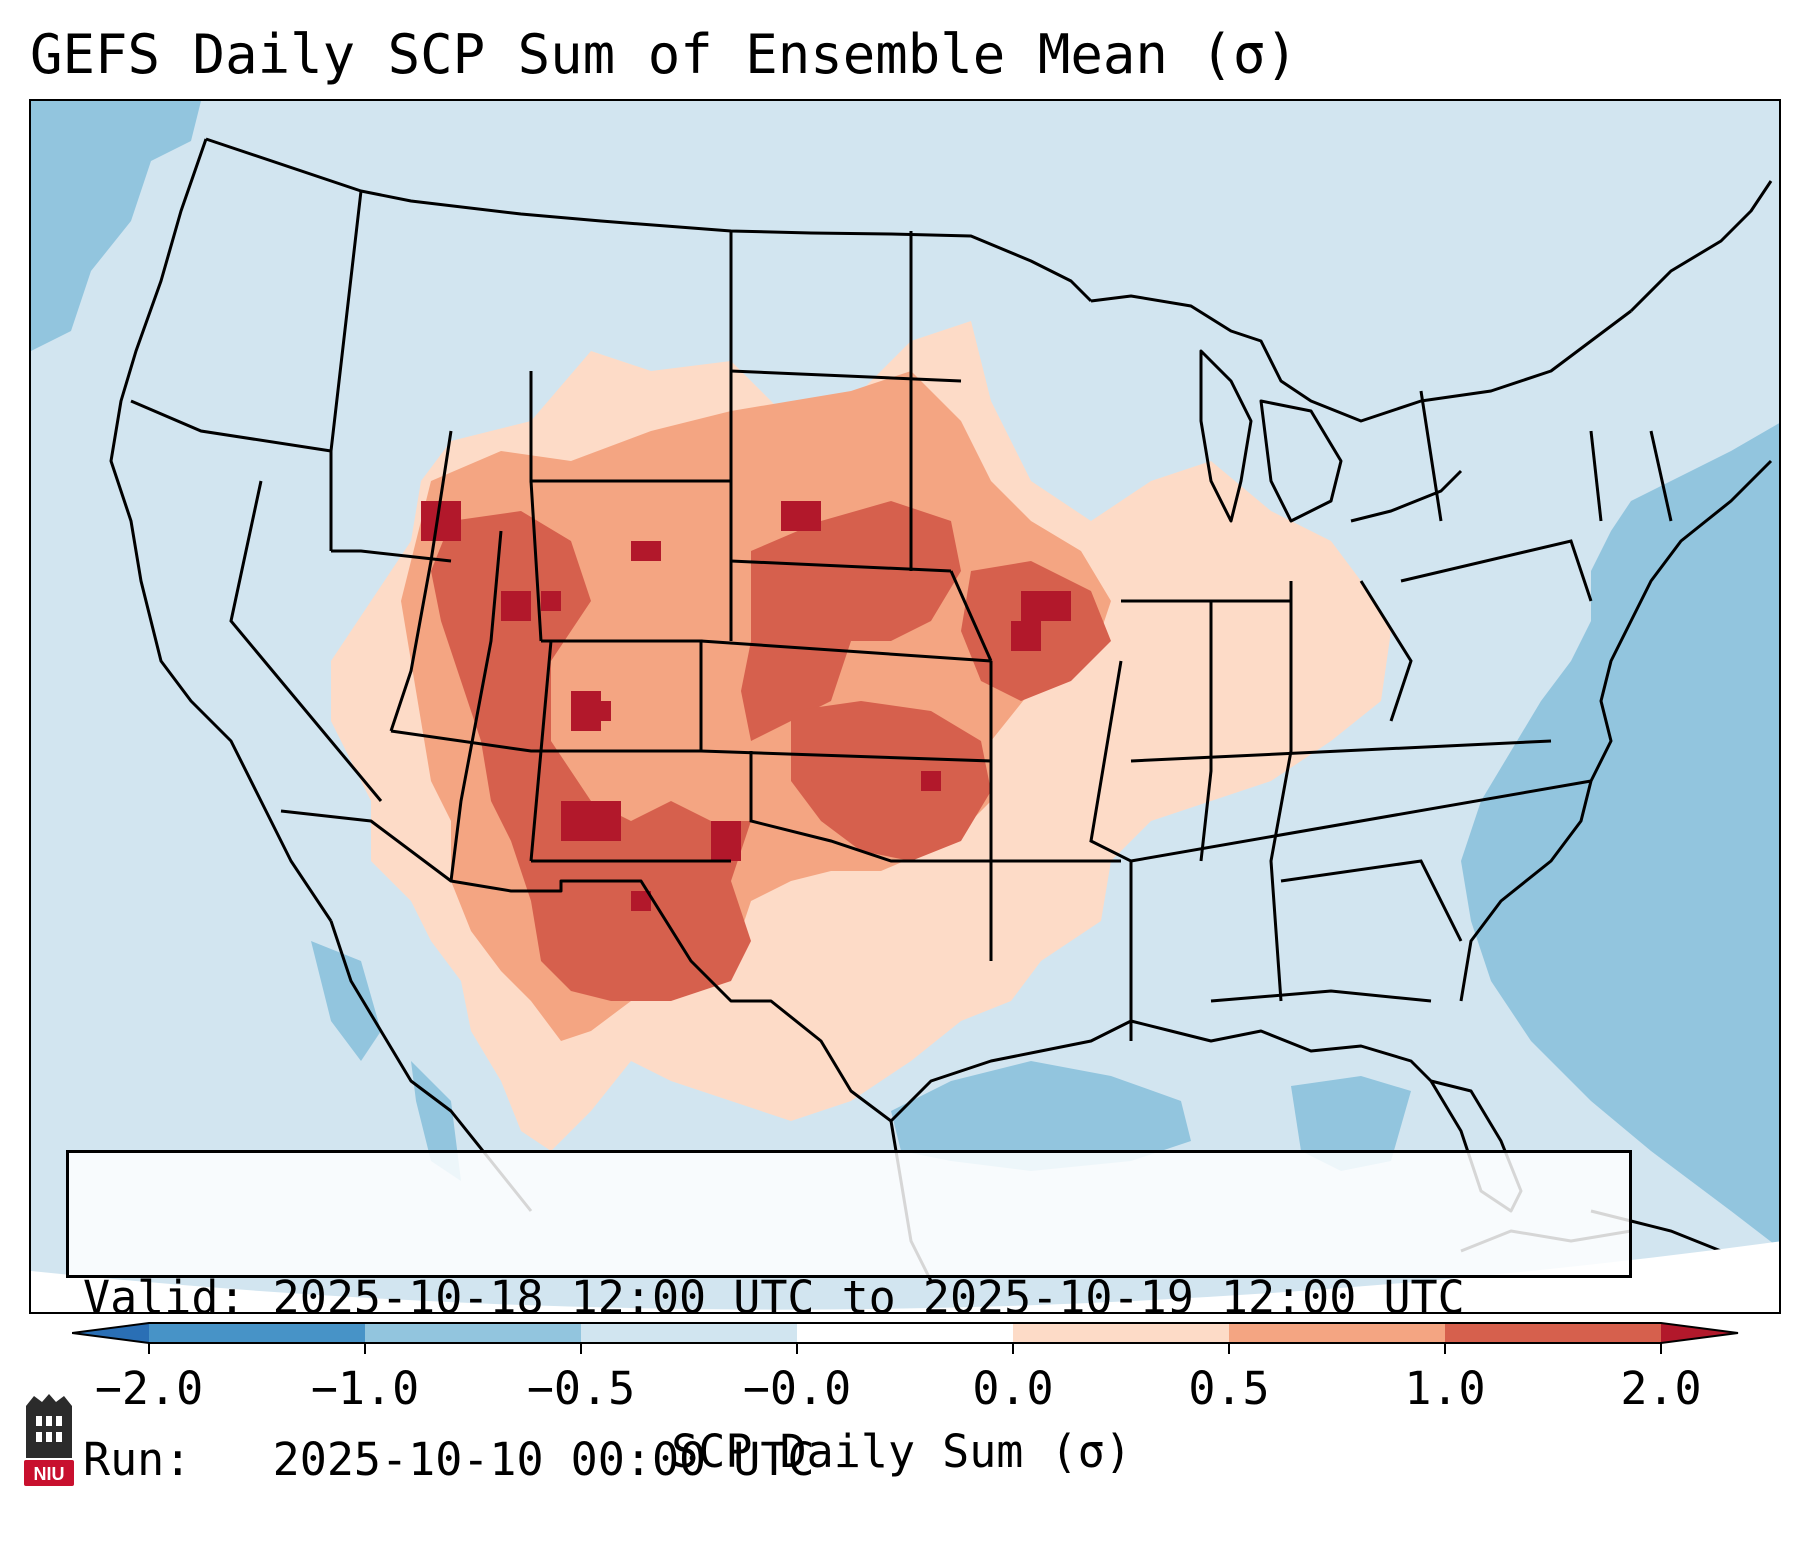 Image resolution: width=1803 pixels, height=1541 pixels. I want to click on extreme-scp-cells, so click(746, 706).